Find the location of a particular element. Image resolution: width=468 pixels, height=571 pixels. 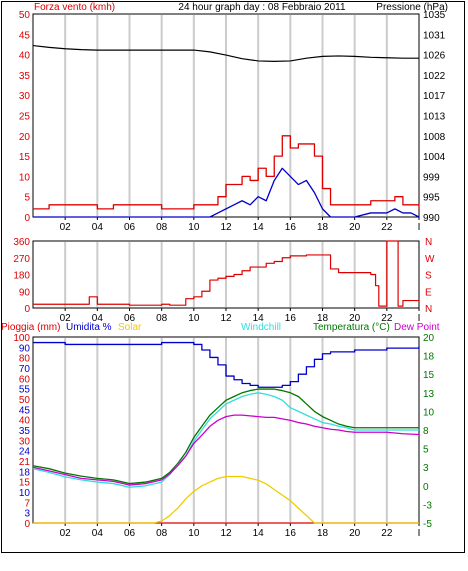

wind-y-tick-label: 30 is located at coordinates (25, 96).